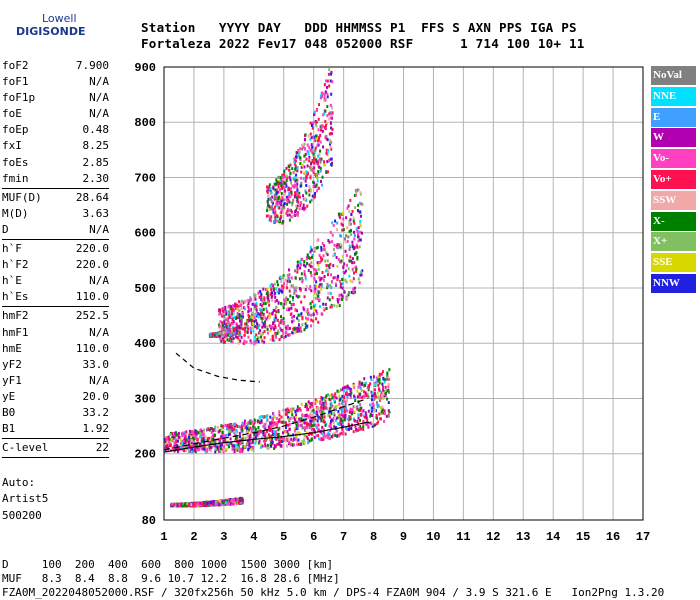 Image resolution: width=700 pixels, height=600 pixels. What do you see at coordinates (253, 537) in the screenshot?
I see `x-tick-label: 4` at bounding box center [253, 537].